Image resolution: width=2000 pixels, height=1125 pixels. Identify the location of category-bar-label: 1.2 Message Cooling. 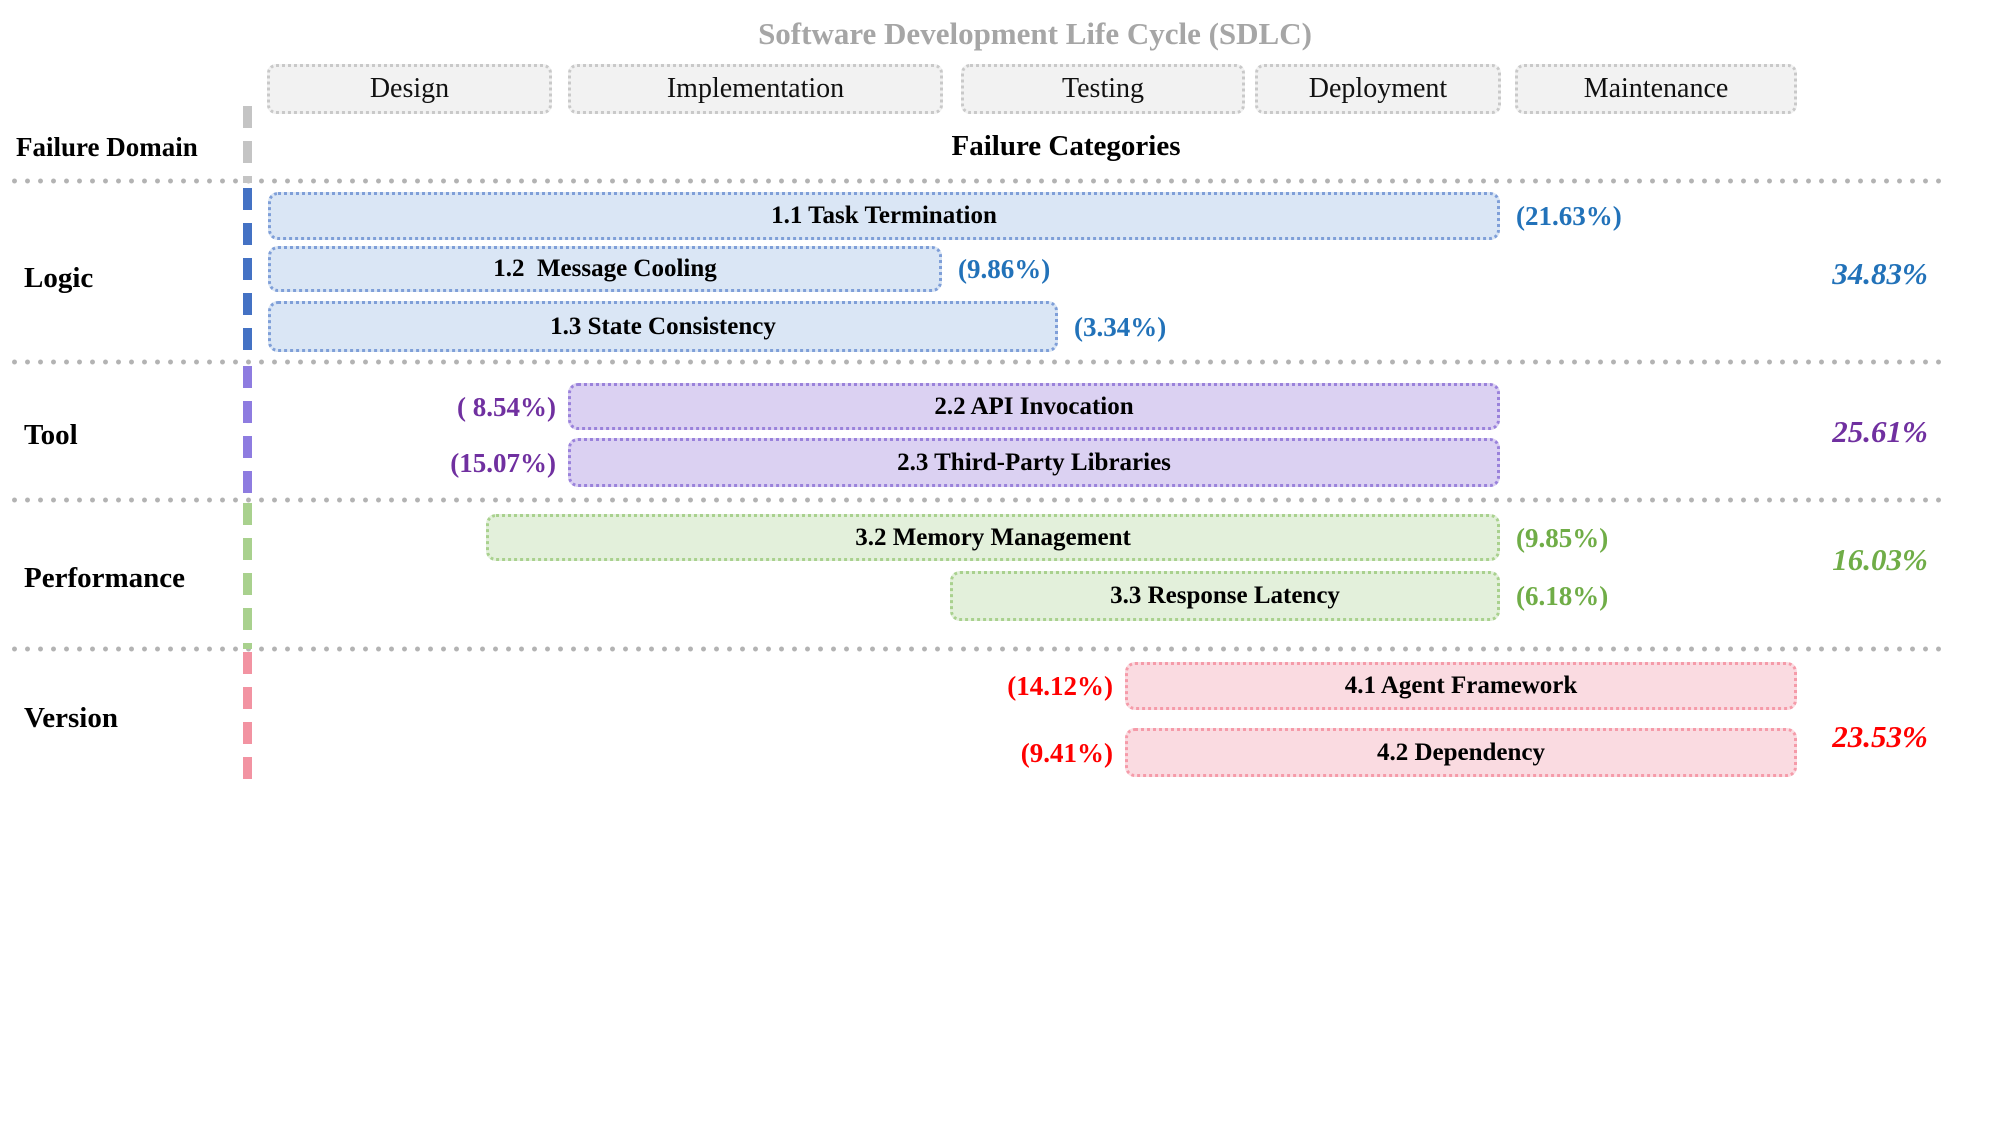
(605, 268).